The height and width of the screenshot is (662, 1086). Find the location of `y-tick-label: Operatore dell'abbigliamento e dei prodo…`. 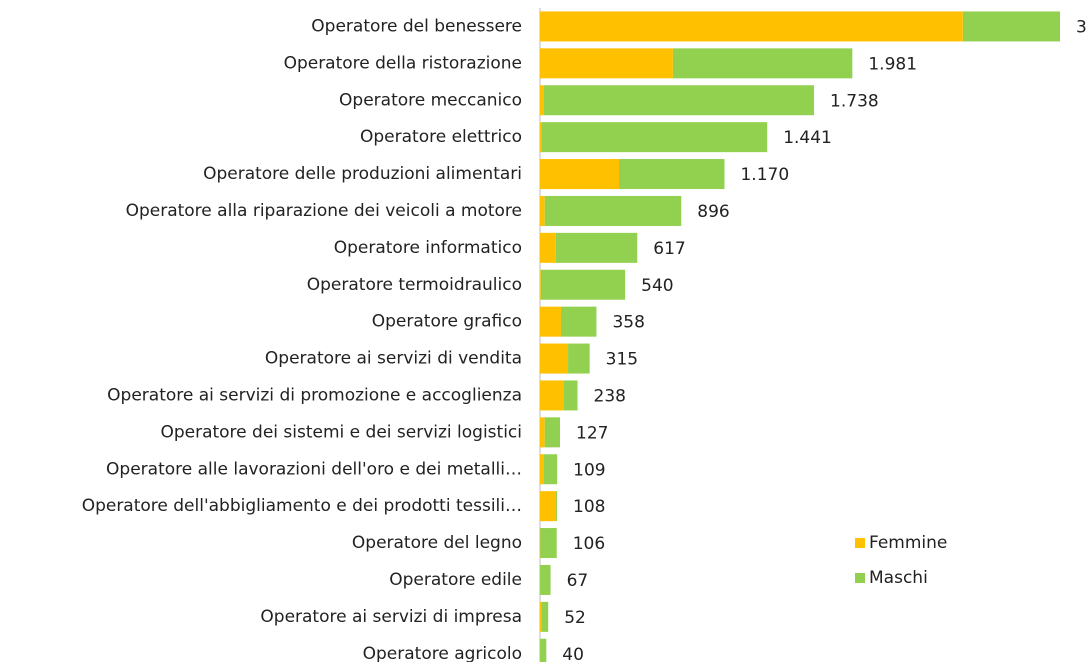

y-tick-label: Operatore dell'abbigliamento e dei prodo… is located at coordinates (302, 506).